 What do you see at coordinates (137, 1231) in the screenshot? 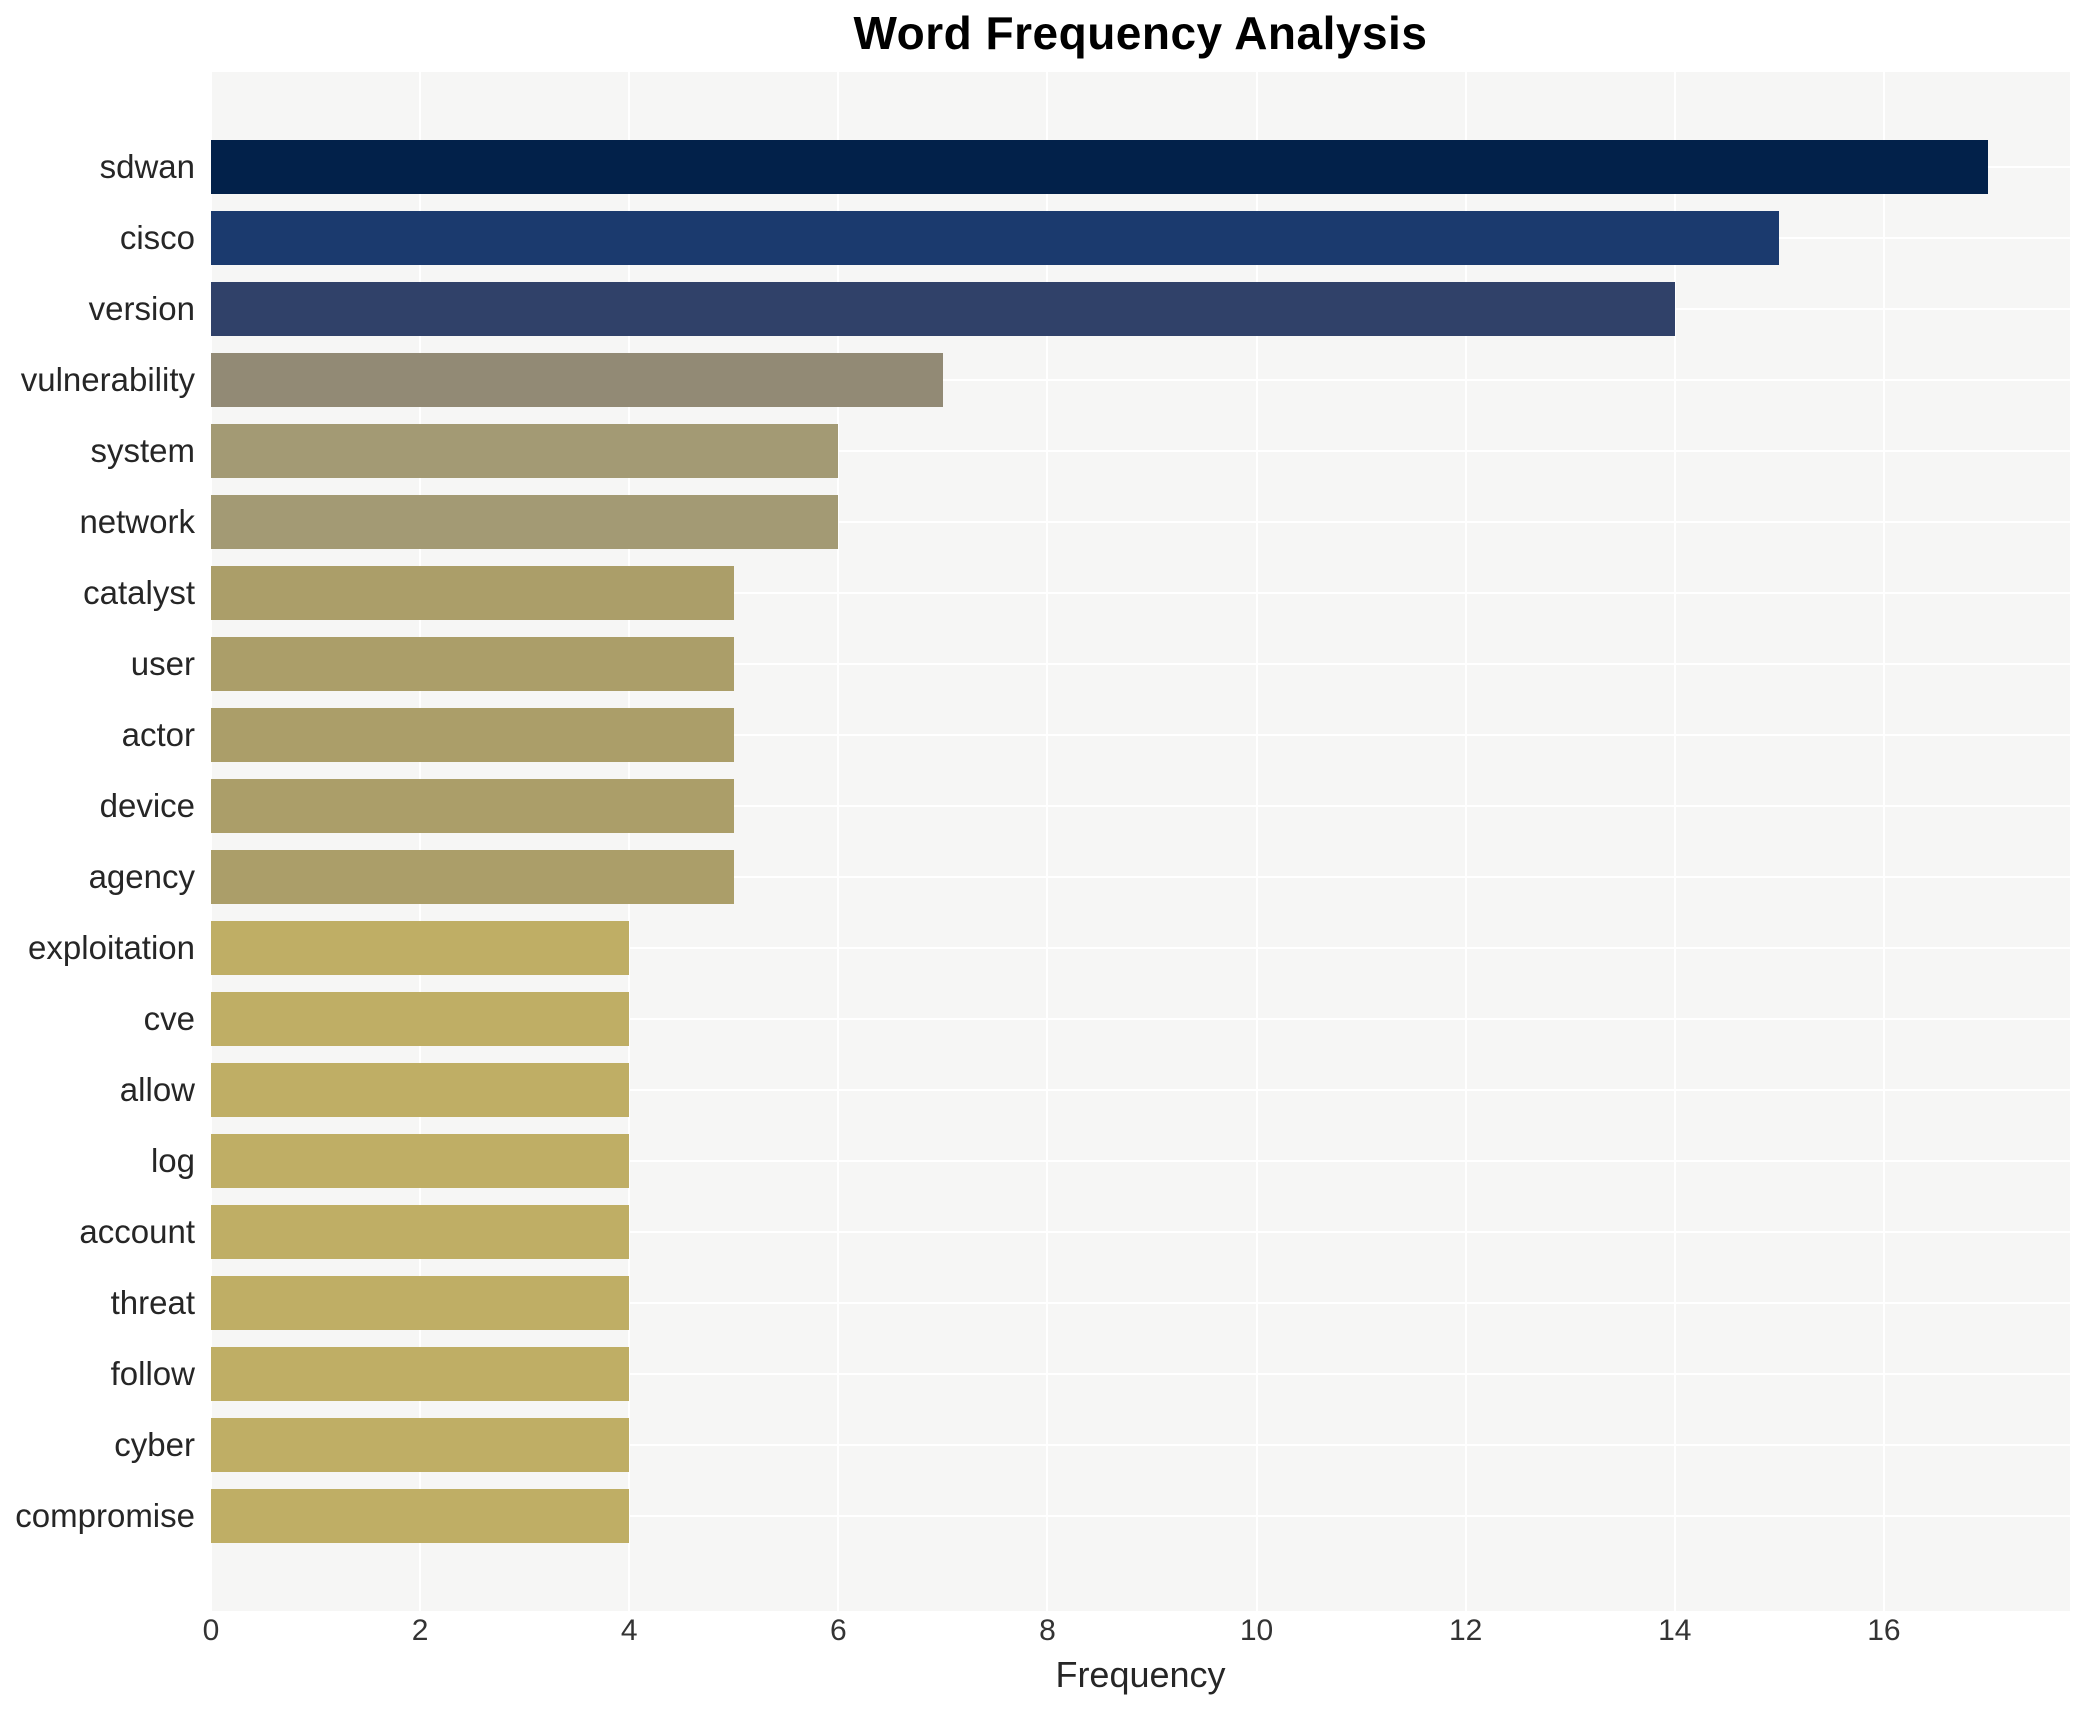
I see `y-tick-label: account` at bounding box center [137, 1231].